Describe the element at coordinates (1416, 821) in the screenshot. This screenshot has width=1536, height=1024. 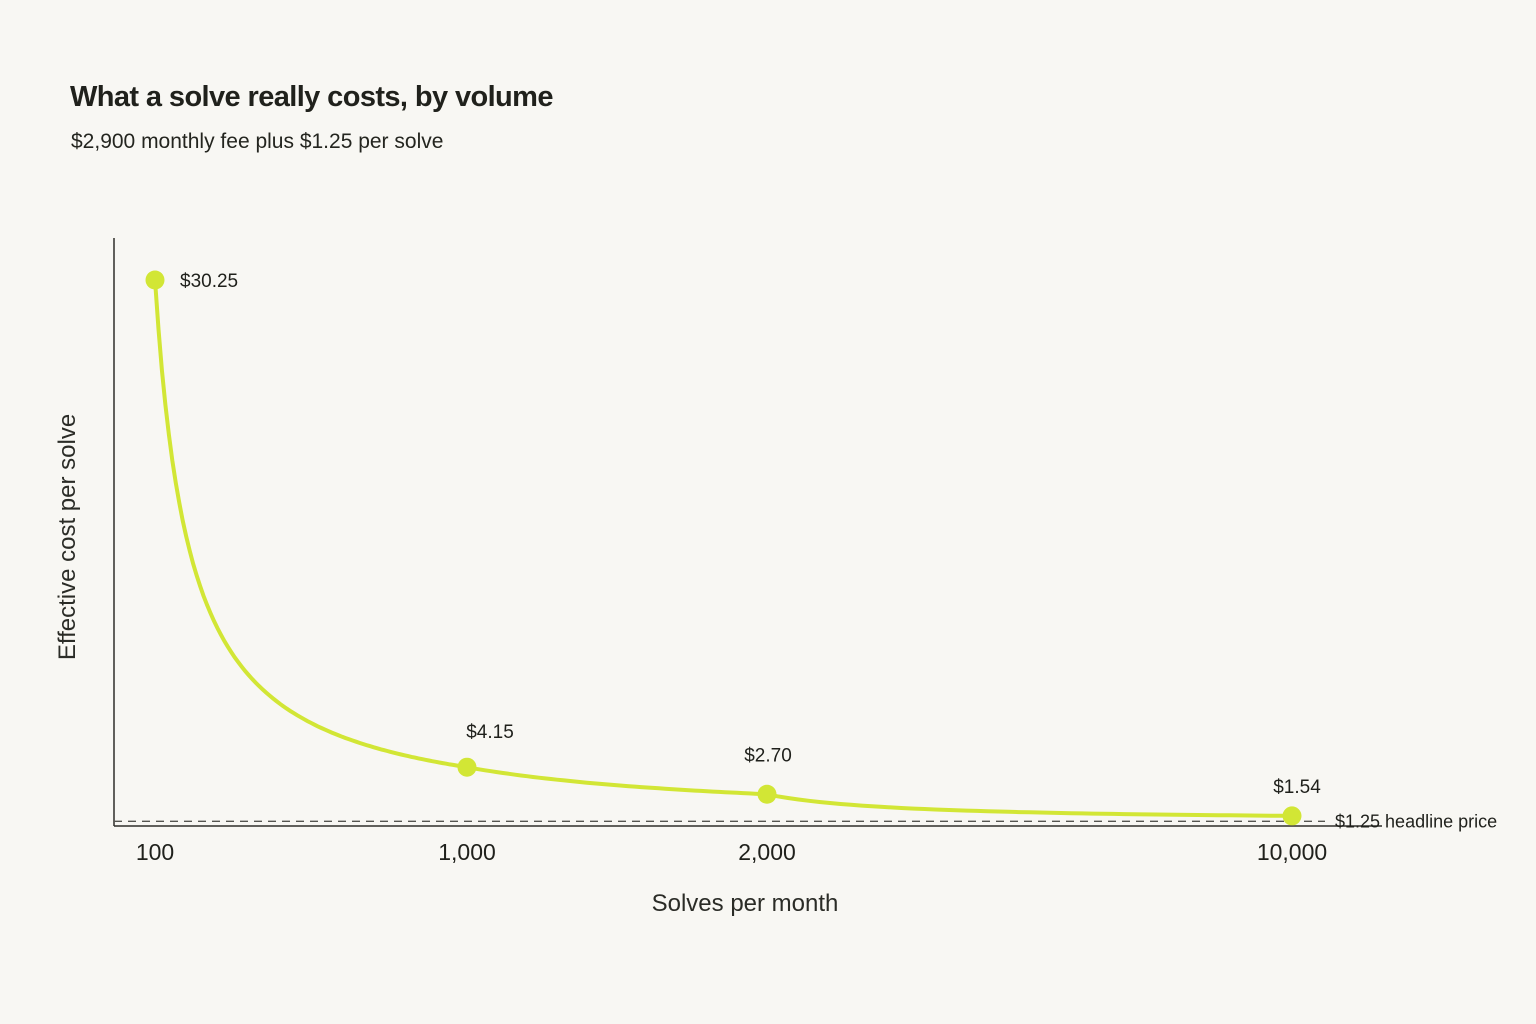
I see `headline-price-label: $1.25 headline price` at that location.